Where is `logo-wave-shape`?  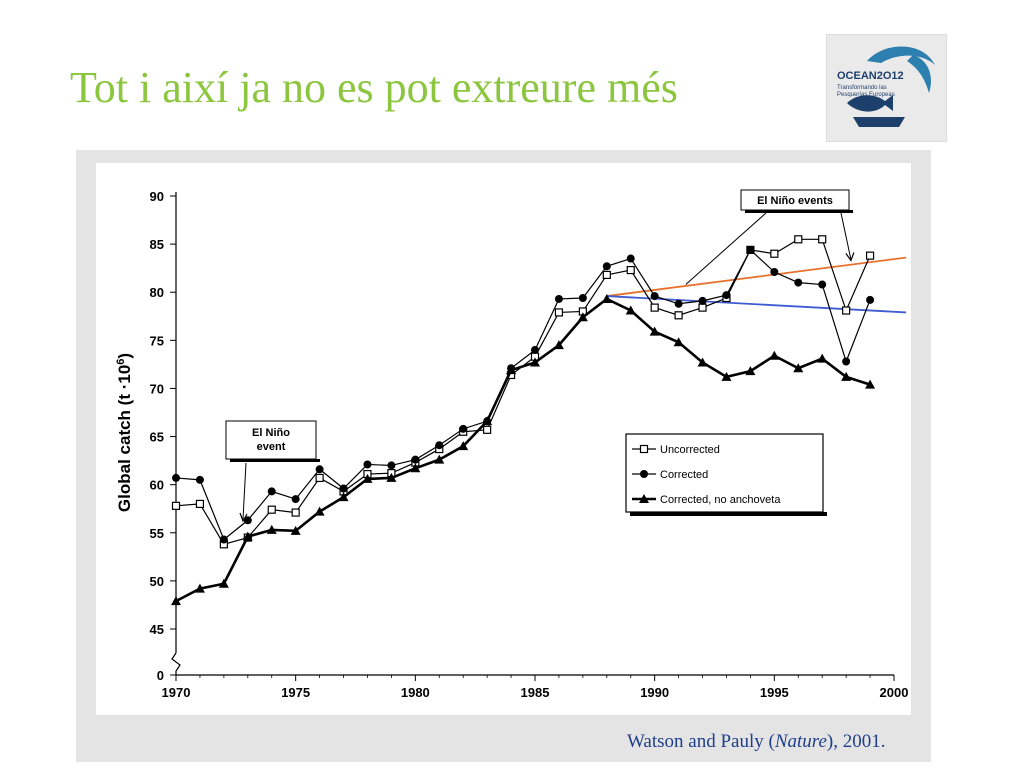 logo-wave-shape is located at coordinates (901, 55).